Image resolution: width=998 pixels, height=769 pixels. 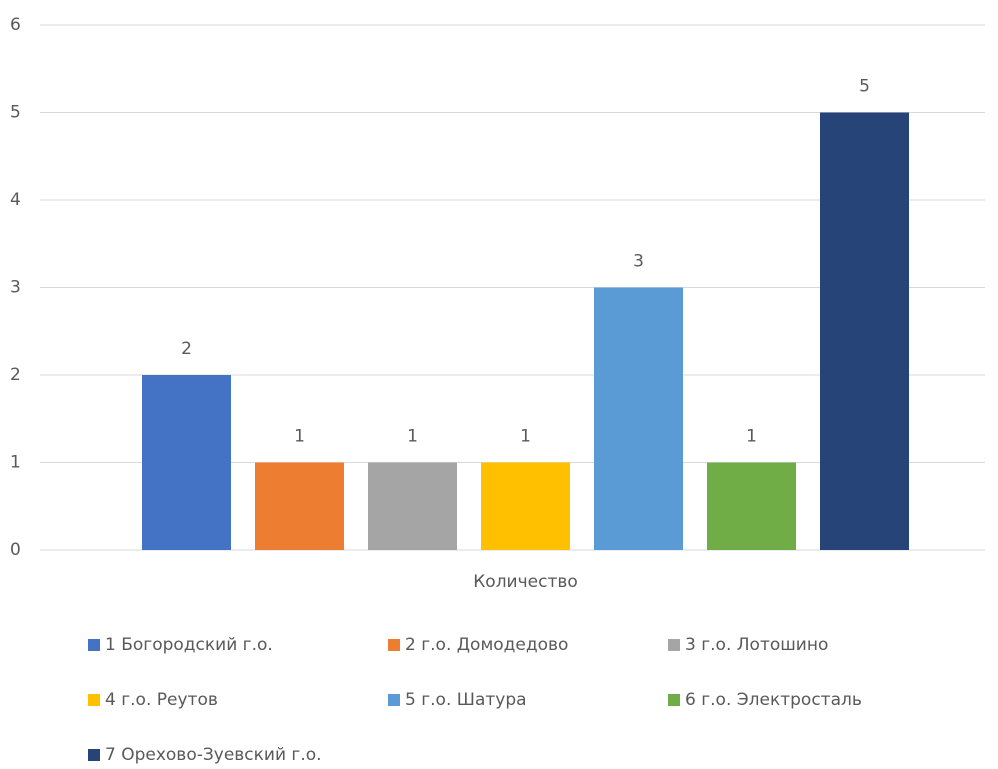 I want to click on y-tick-label: 2, so click(x=15, y=375).